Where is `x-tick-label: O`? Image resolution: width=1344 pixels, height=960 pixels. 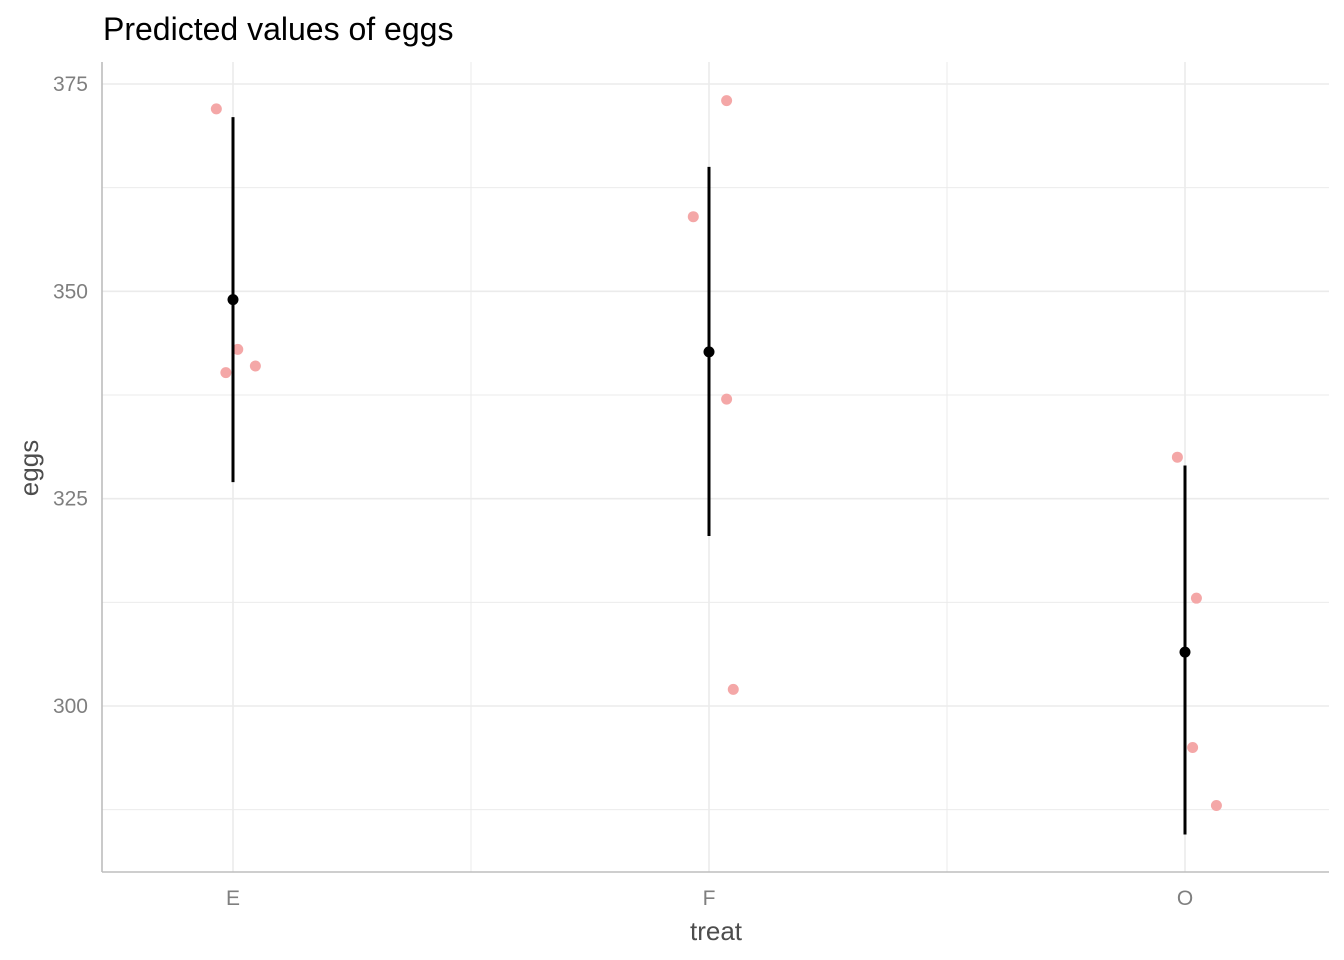 x-tick-label: O is located at coordinates (1185, 898).